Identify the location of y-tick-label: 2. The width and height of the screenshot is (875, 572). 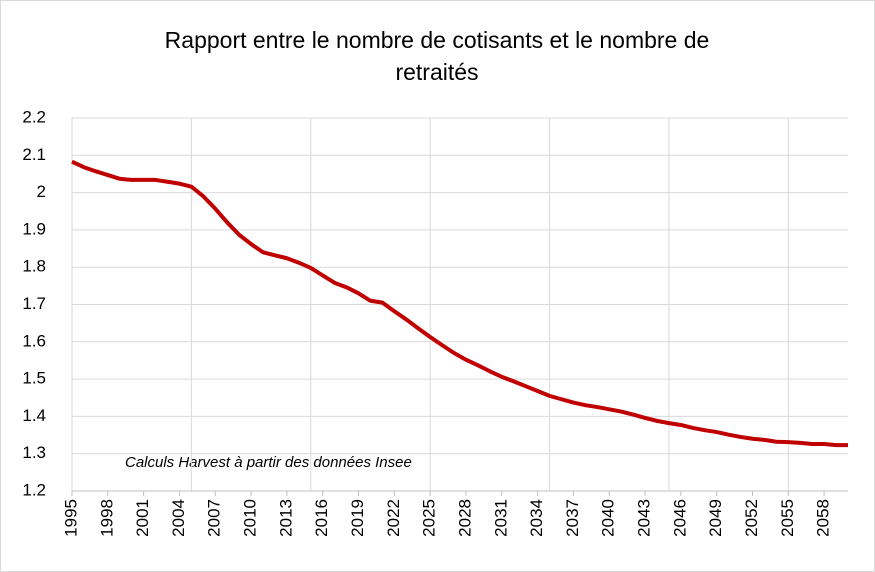
(41, 191).